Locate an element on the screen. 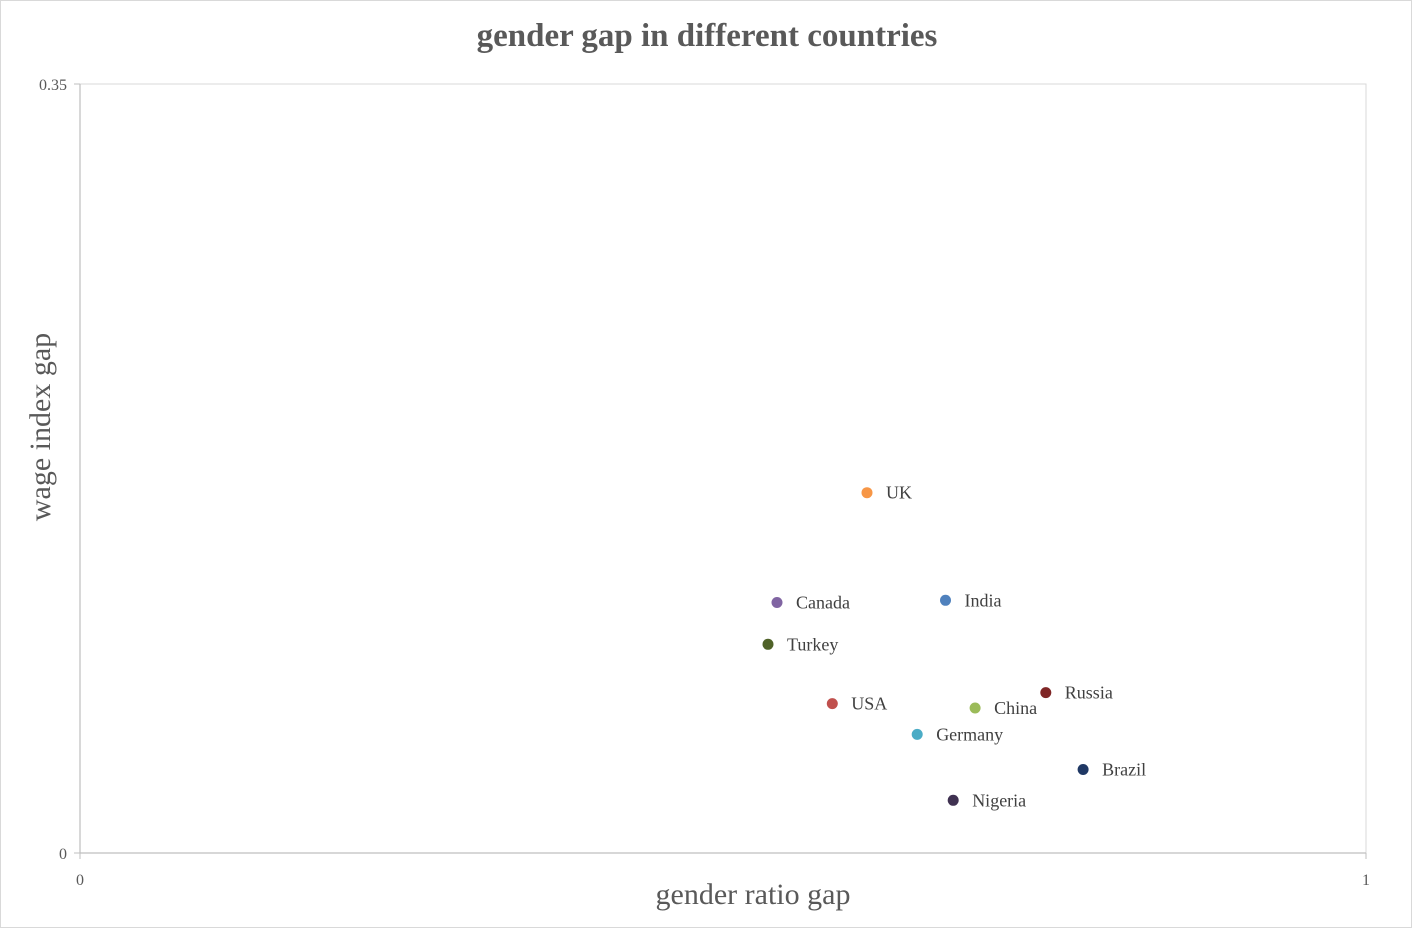 Image resolution: width=1412 pixels, height=928 pixels. x-tick-label-min: 0 is located at coordinates (80, 880).